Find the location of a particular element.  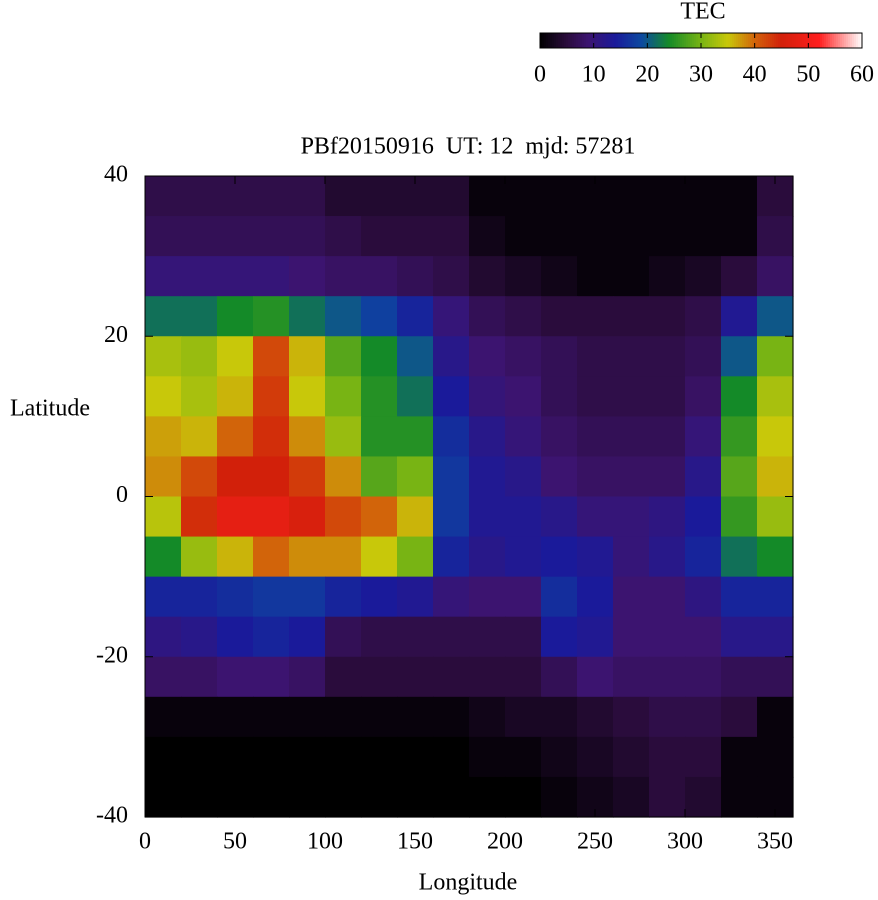

colorbar-tick-label: 30 is located at coordinates (701, 75).